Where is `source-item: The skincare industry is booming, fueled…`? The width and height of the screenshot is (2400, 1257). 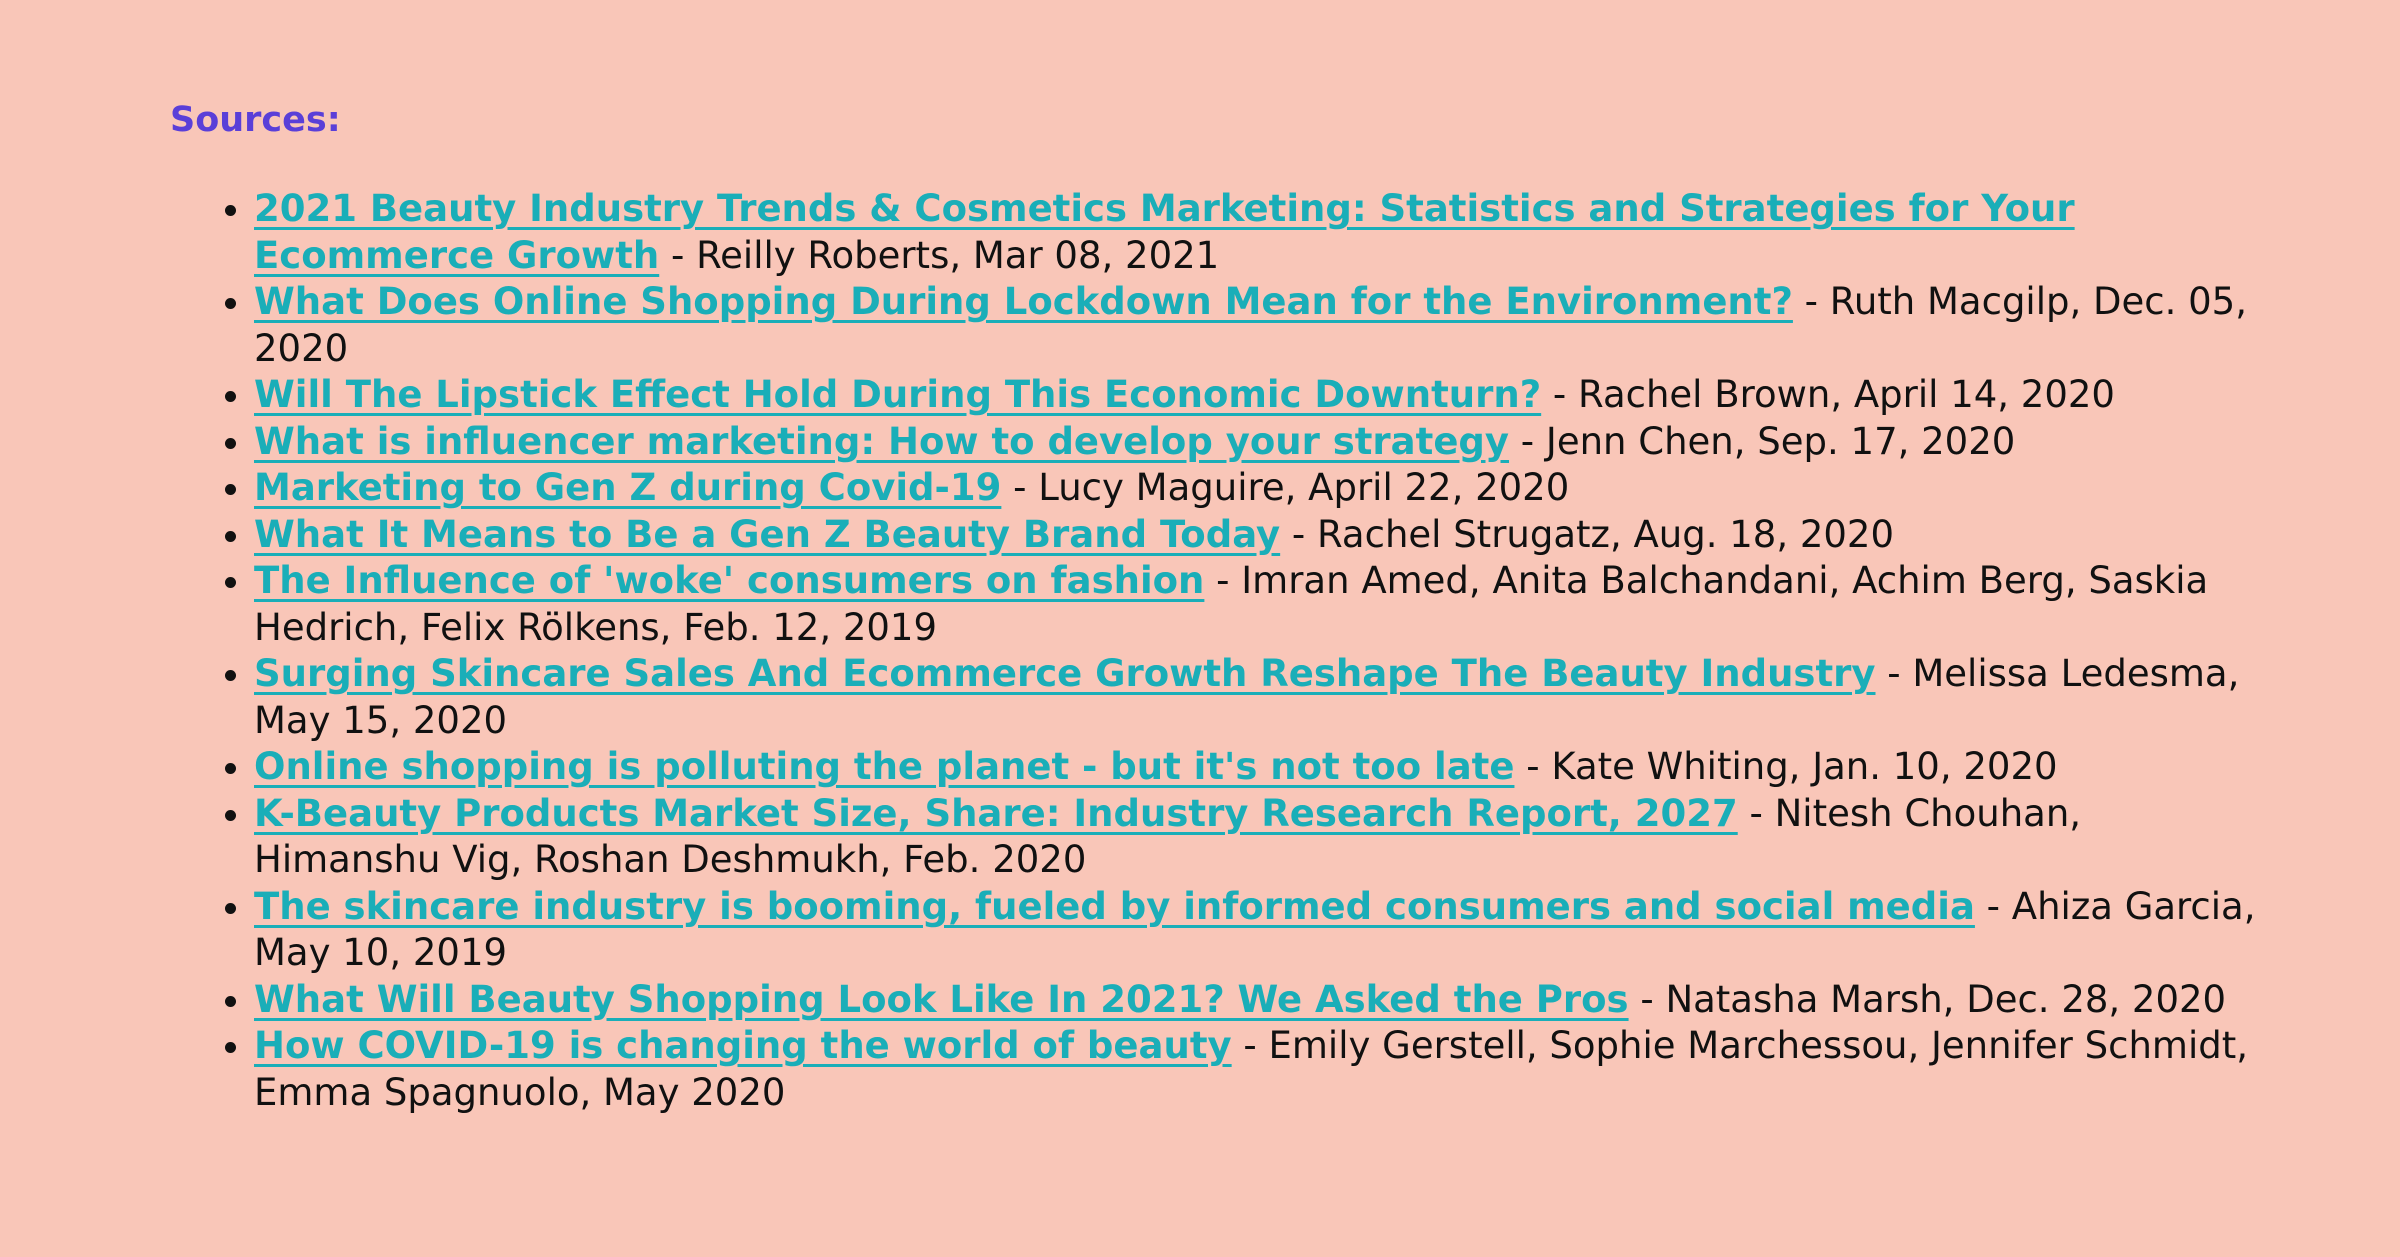 source-item: The skincare industry is booming, fueled… is located at coordinates (1262, 930).